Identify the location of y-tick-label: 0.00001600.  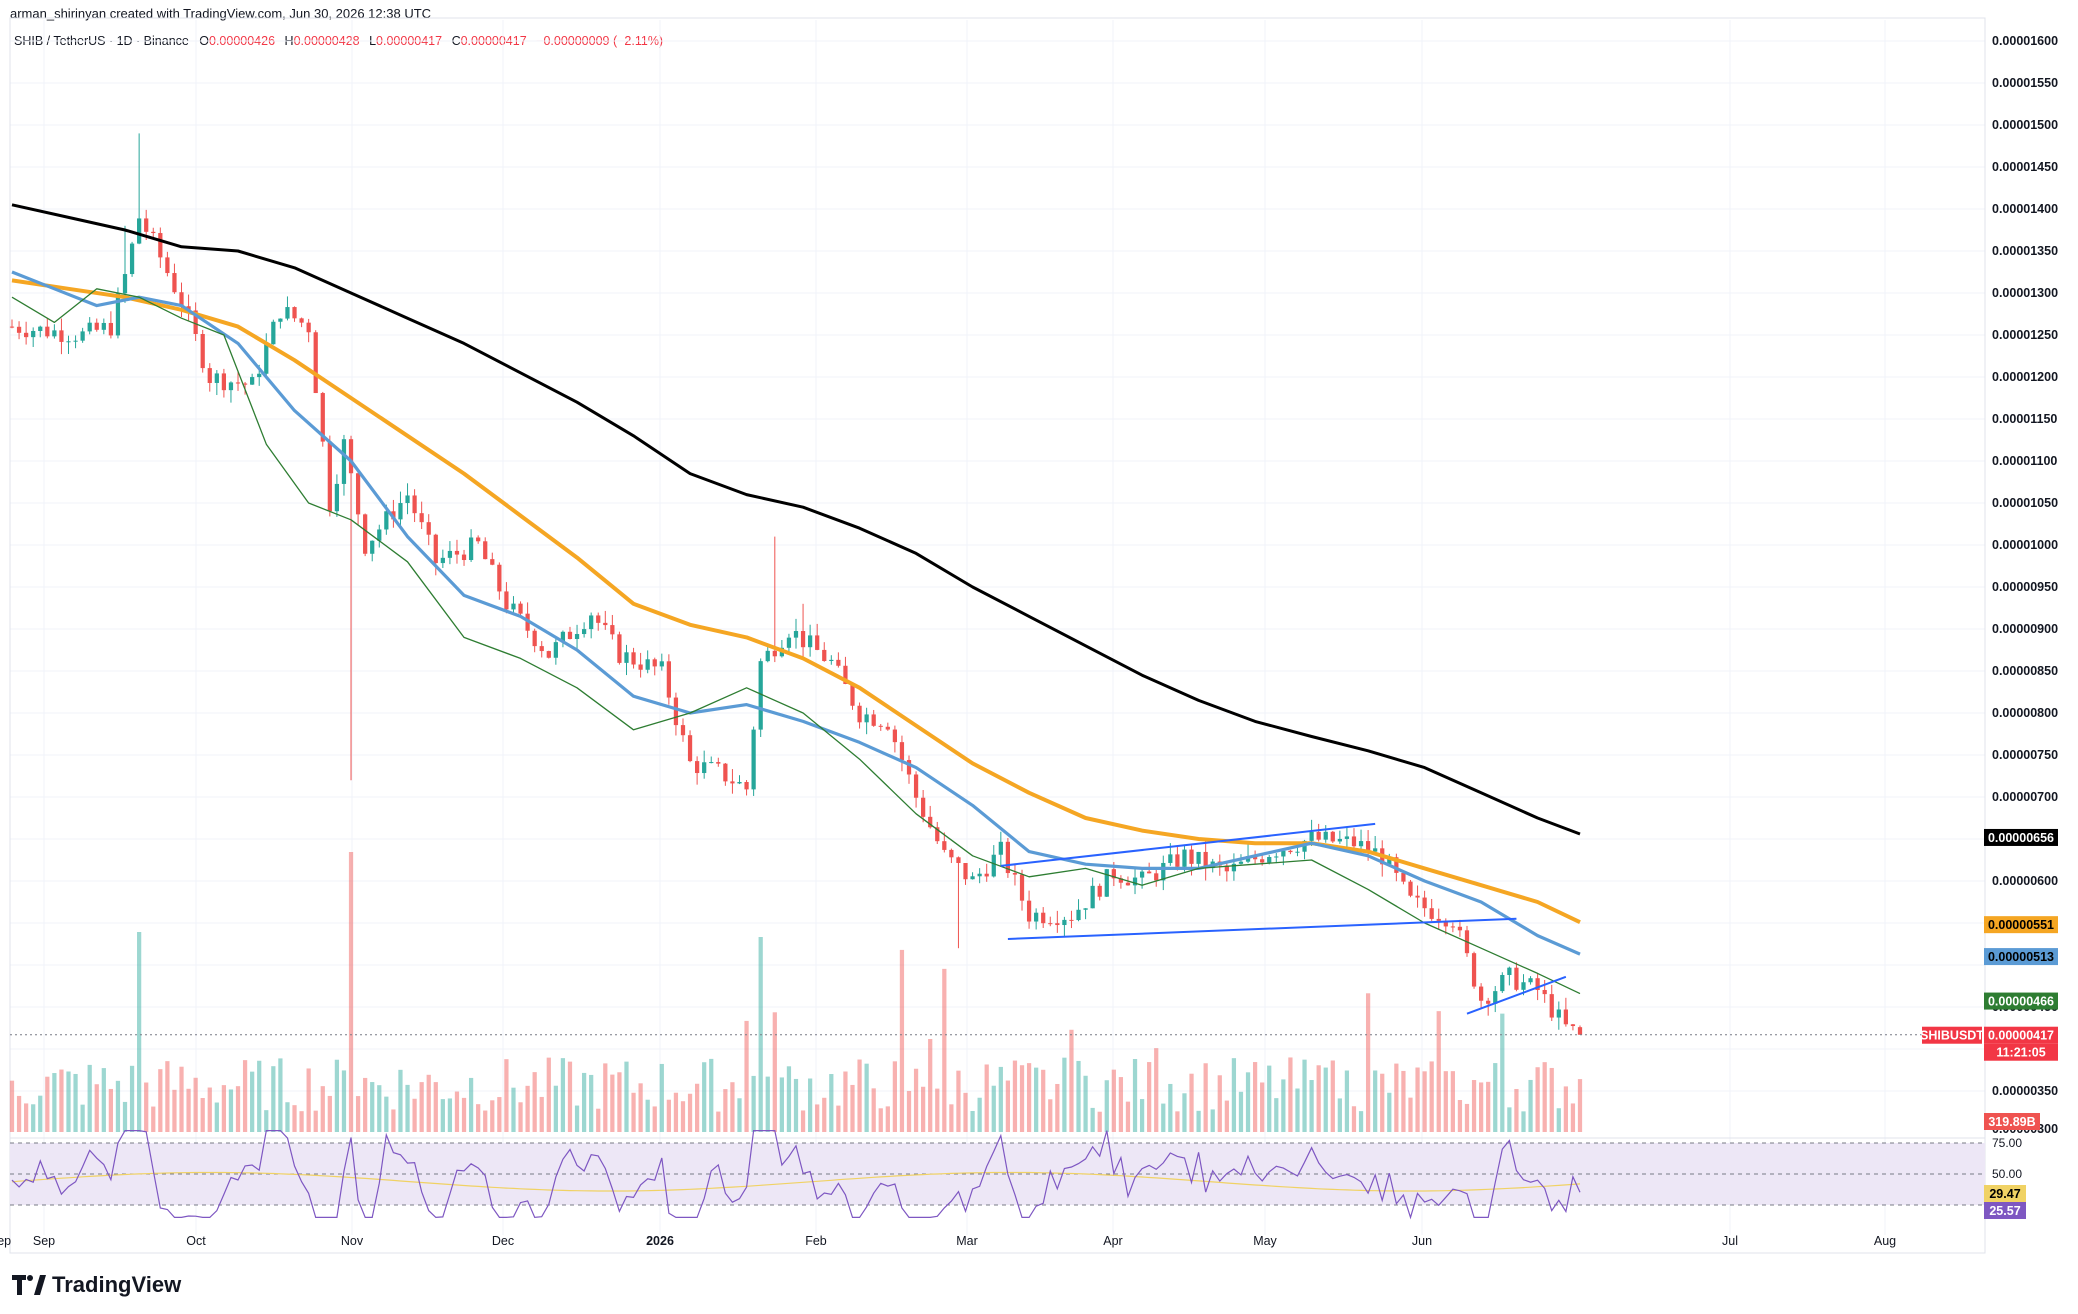
(2025, 41).